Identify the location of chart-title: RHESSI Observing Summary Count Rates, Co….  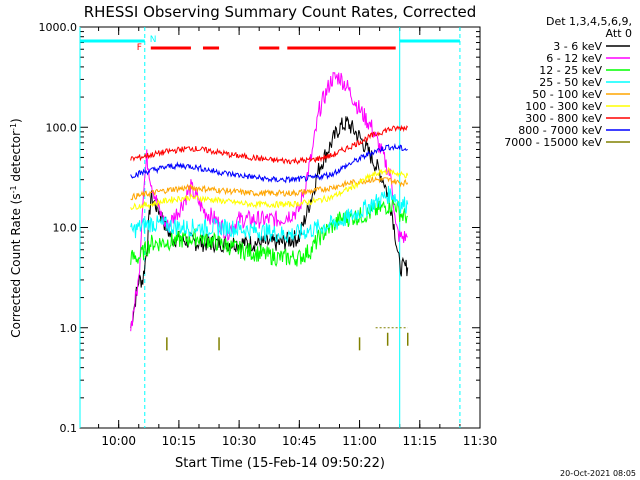
(280, 12).